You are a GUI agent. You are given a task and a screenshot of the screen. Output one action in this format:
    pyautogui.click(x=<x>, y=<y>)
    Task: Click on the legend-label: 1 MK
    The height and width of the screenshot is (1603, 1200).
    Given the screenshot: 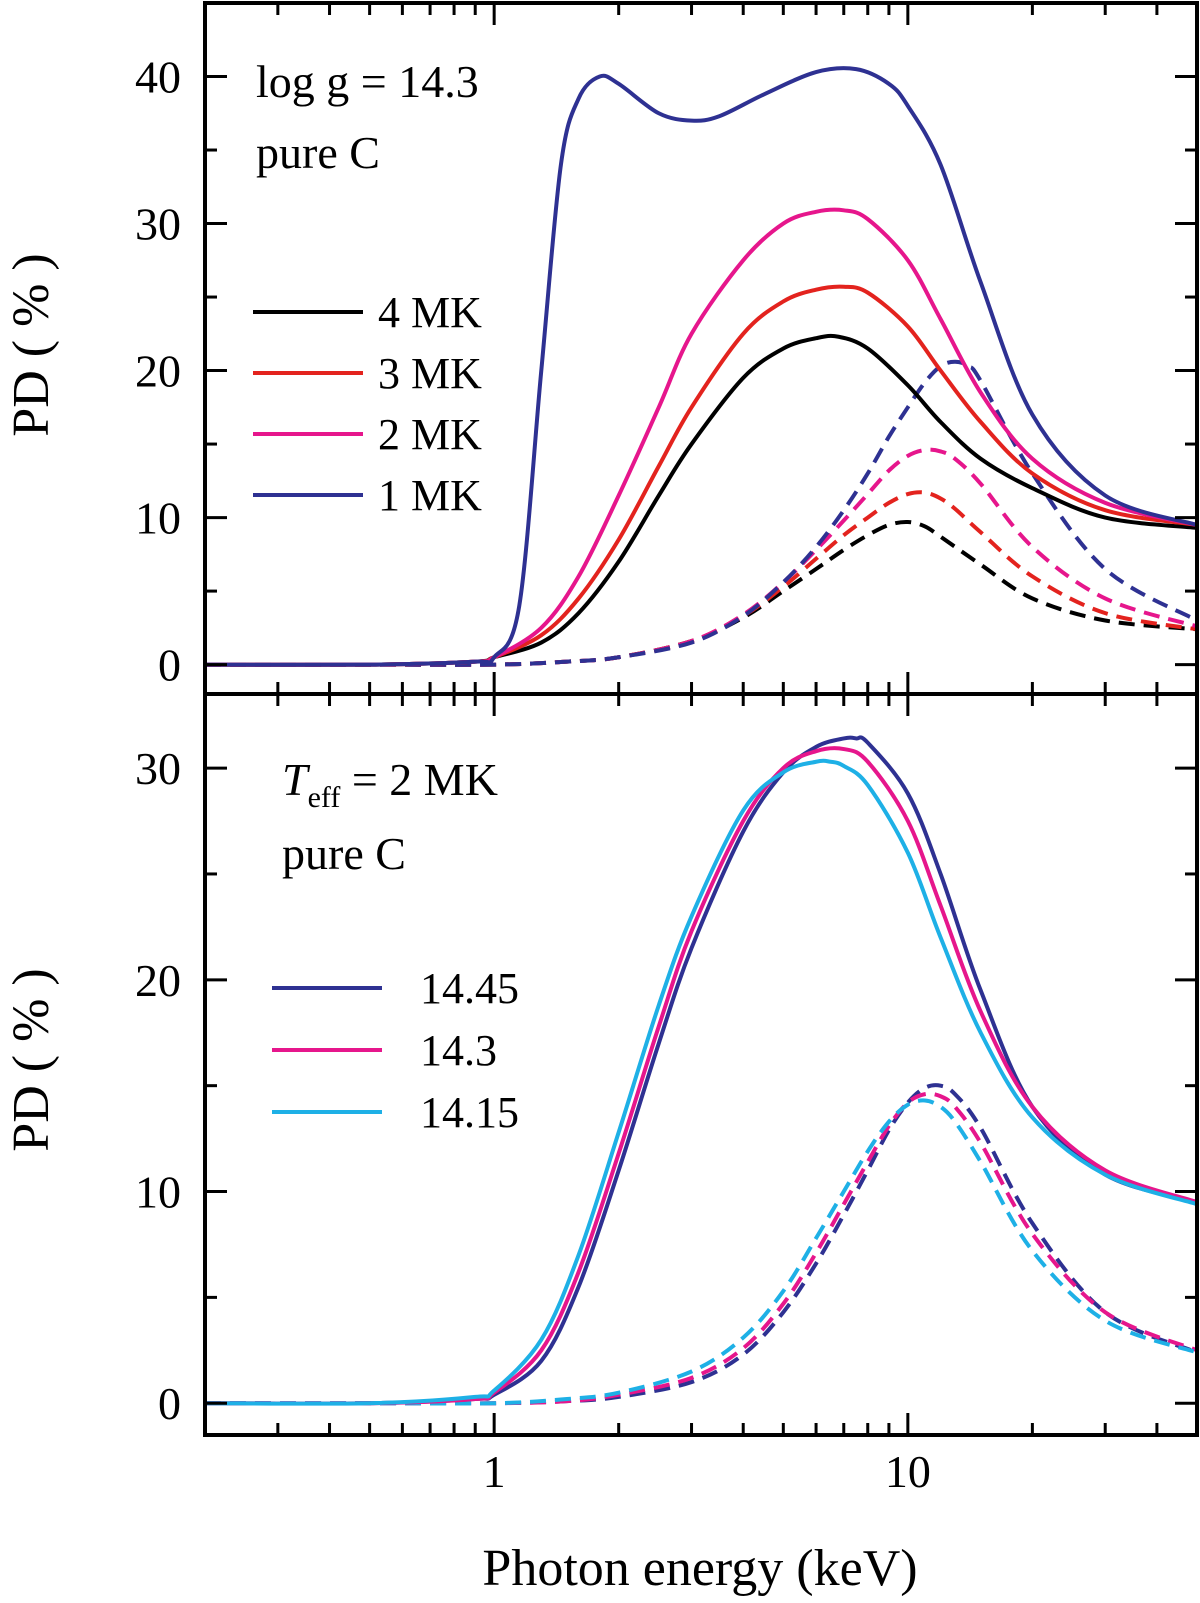 What is the action you would take?
    pyautogui.click(x=430, y=495)
    